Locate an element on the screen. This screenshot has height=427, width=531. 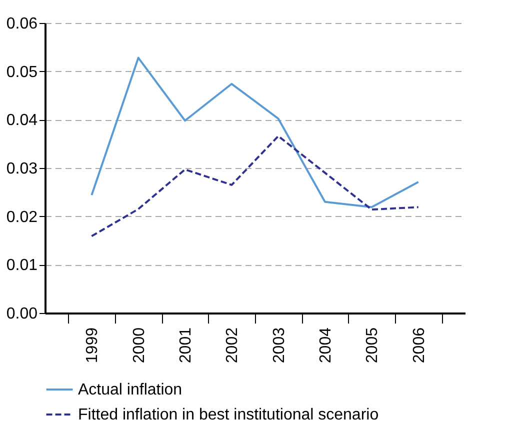
y-tick-label: 0.06 is located at coordinates (22, 24).